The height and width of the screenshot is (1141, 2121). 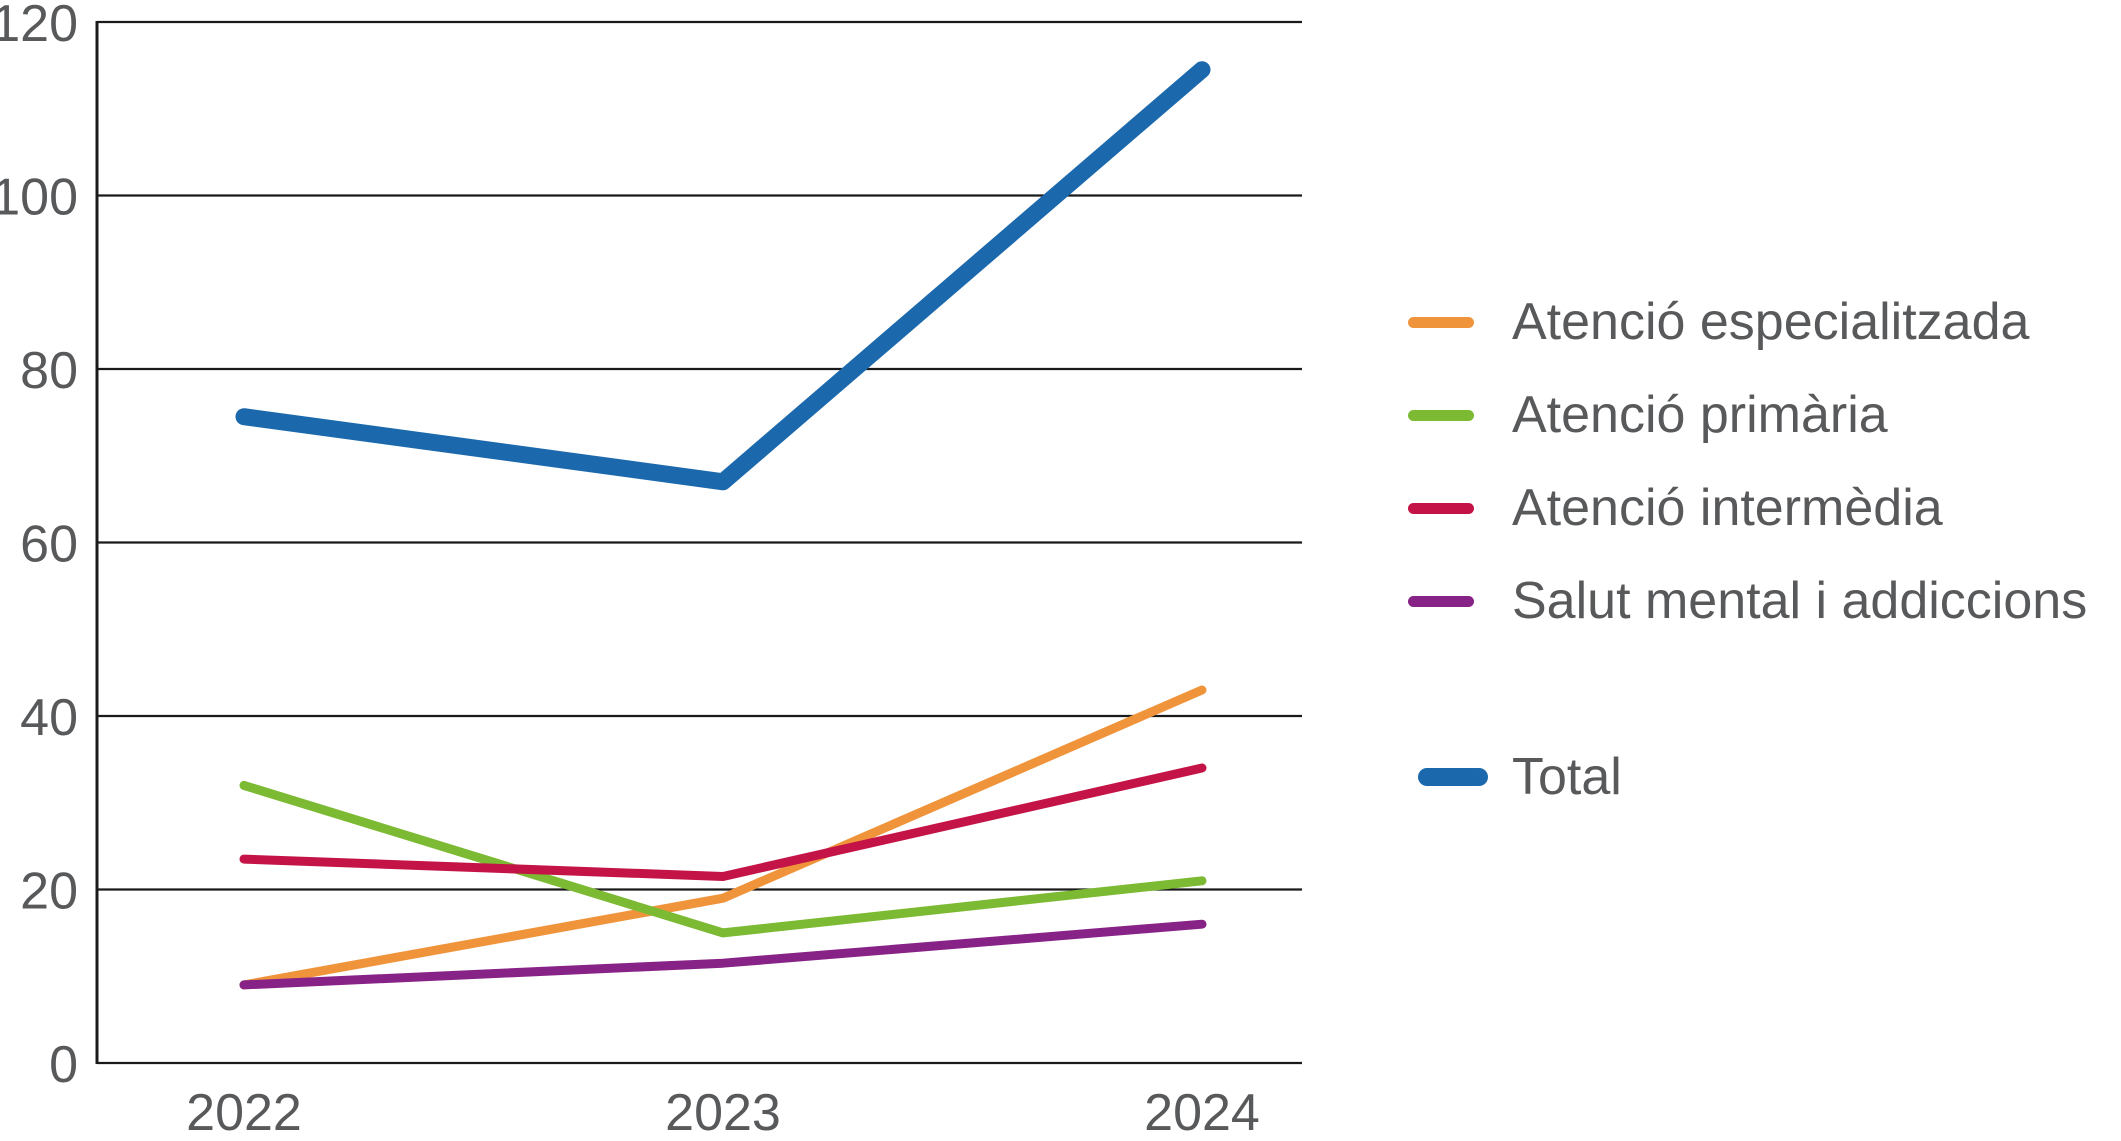 I want to click on legend-item-salut-mental-i-addiccions: Salut mental i addiccions, so click(x=1747, y=601).